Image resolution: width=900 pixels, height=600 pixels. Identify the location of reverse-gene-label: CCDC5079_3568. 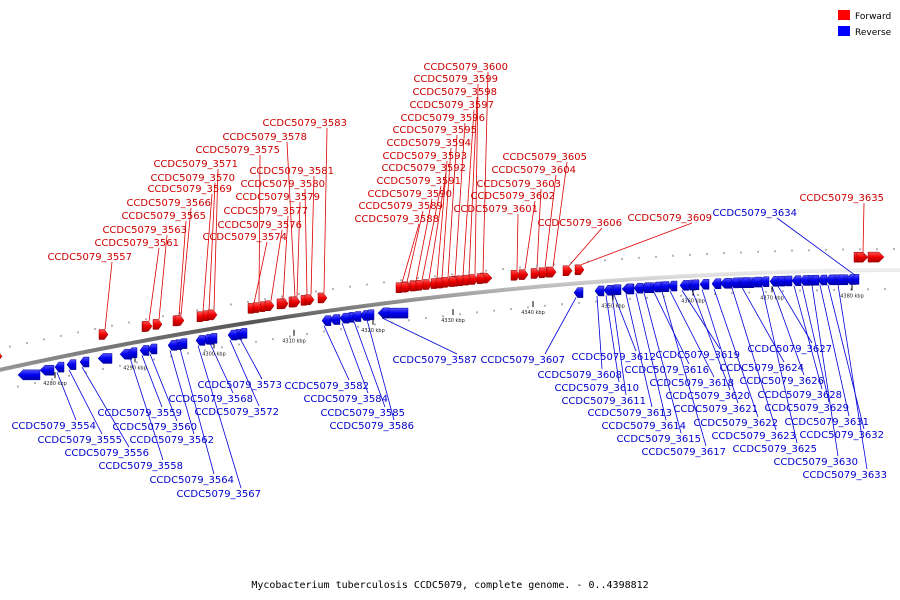
(210, 399).